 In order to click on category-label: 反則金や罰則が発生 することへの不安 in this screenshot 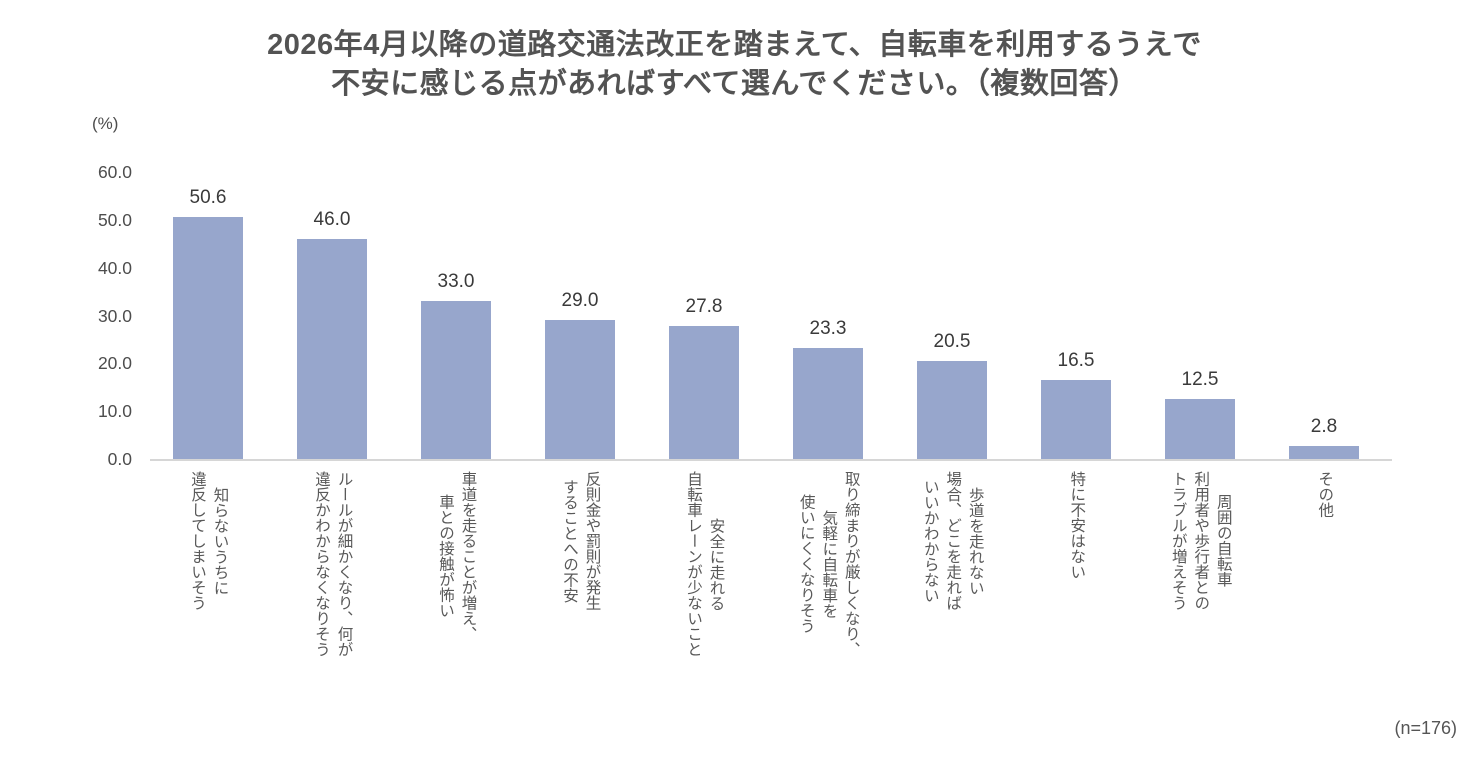, I will do `click(581, 541)`.